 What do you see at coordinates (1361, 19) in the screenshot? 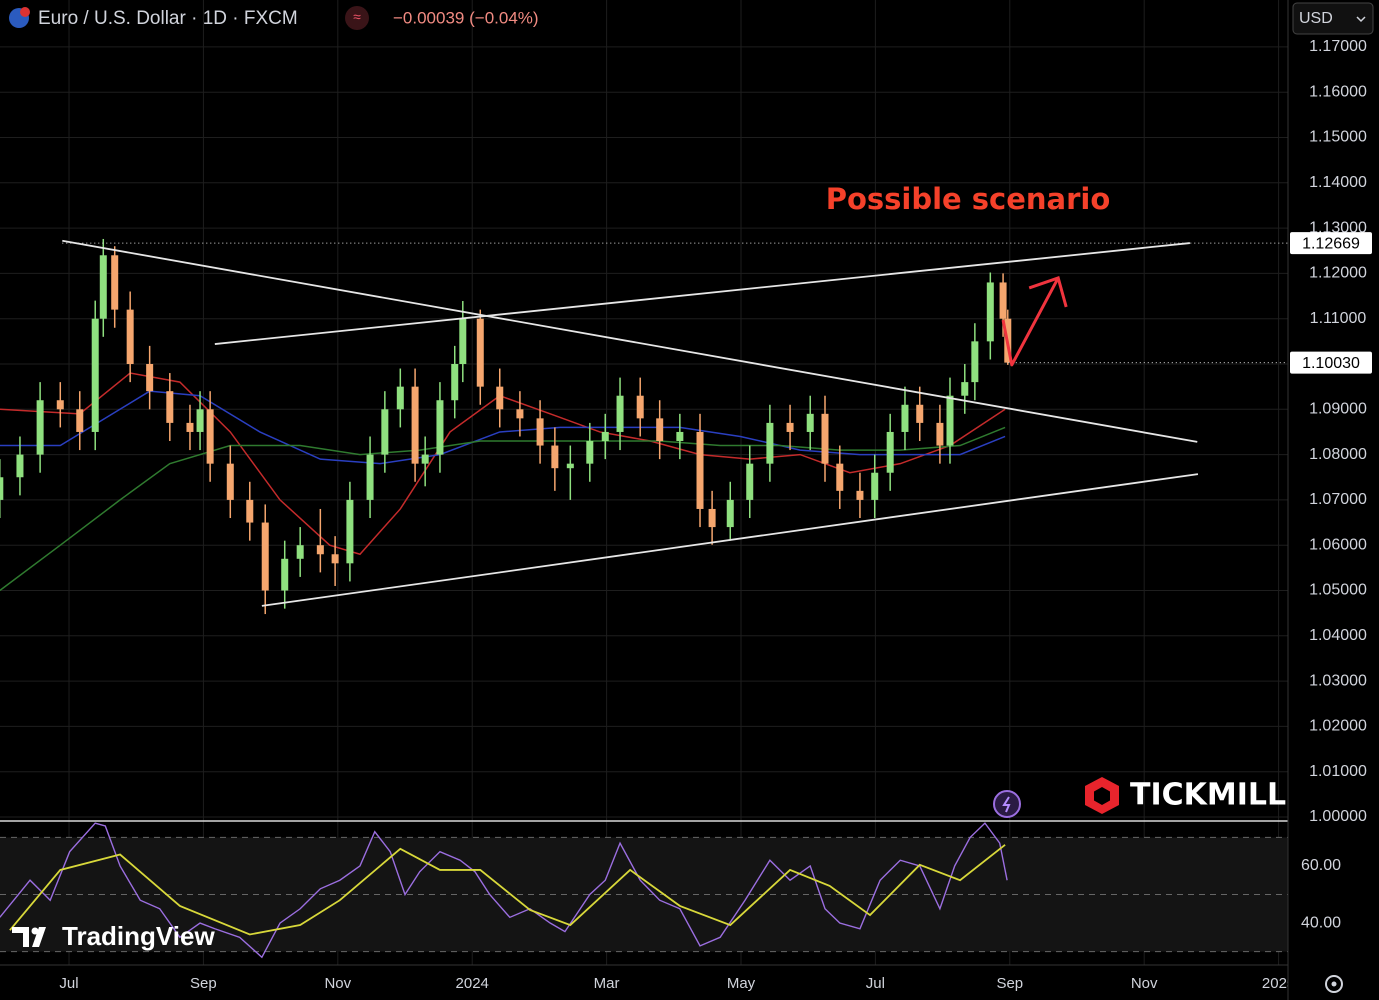
I see `currency-chevron` at bounding box center [1361, 19].